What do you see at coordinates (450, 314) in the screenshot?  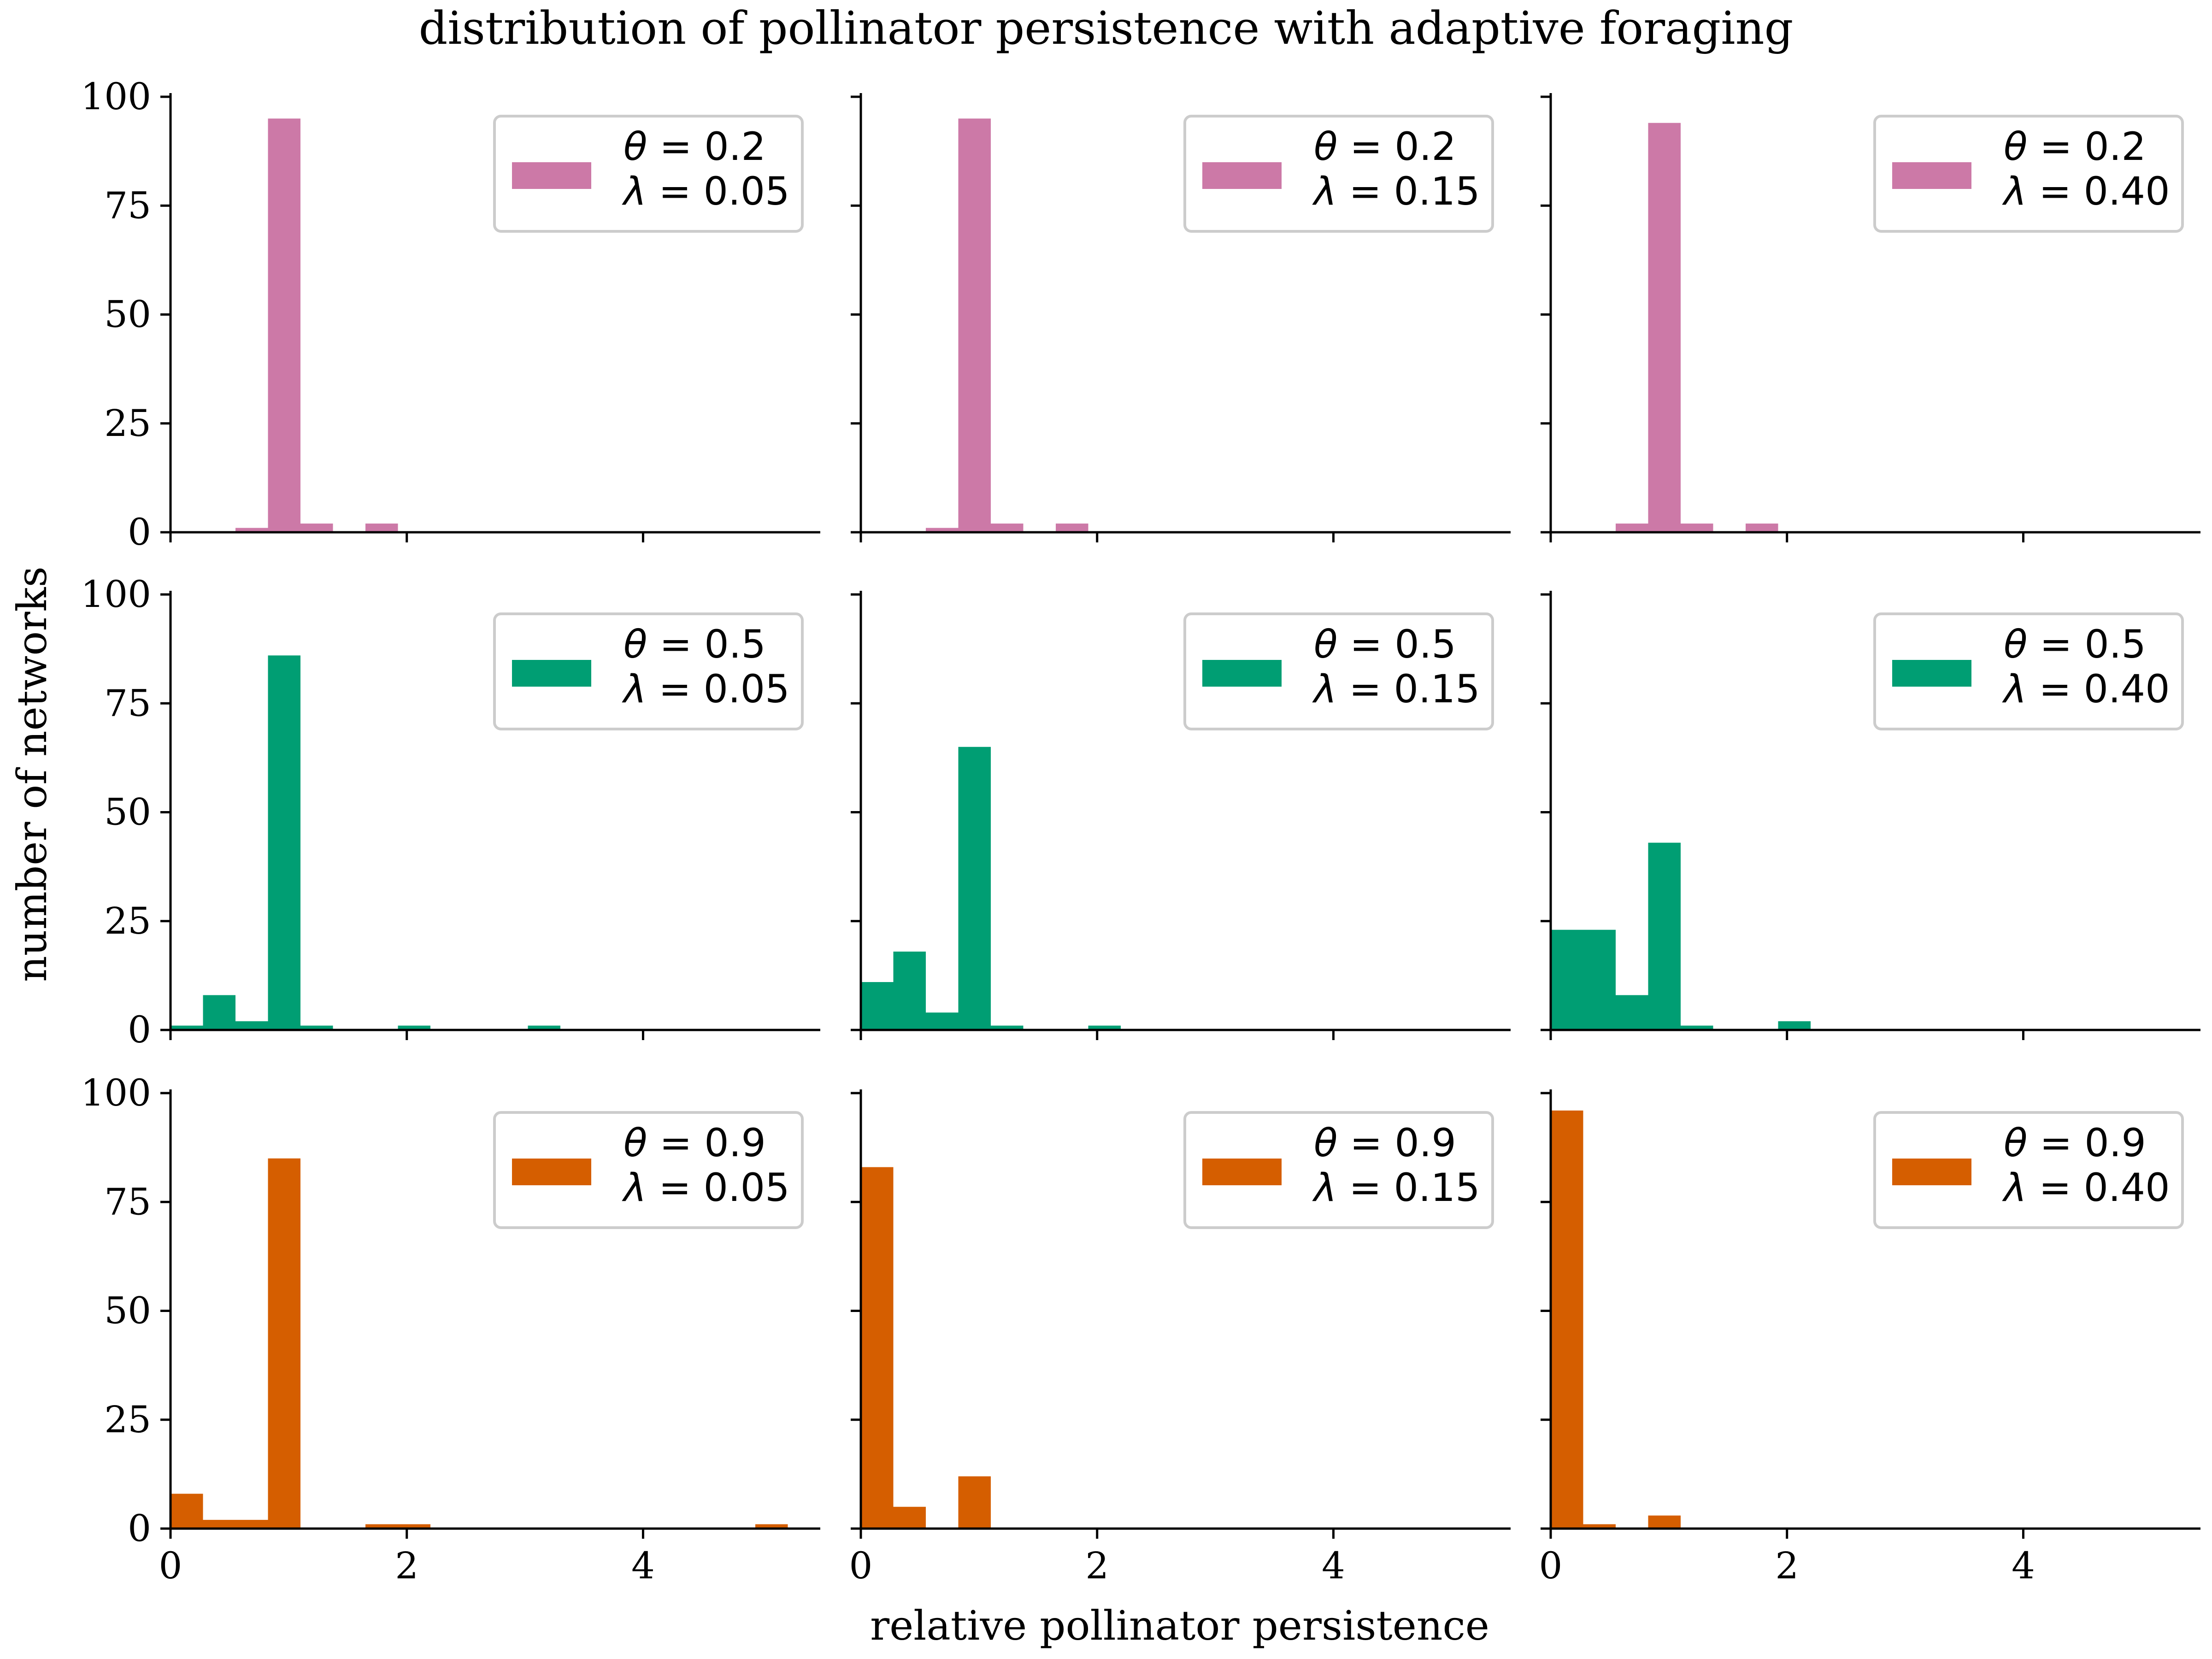 I see `histogram-panel: 0 25 50 75 100 θ = 0.2λ = 0.05` at bounding box center [450, 314].